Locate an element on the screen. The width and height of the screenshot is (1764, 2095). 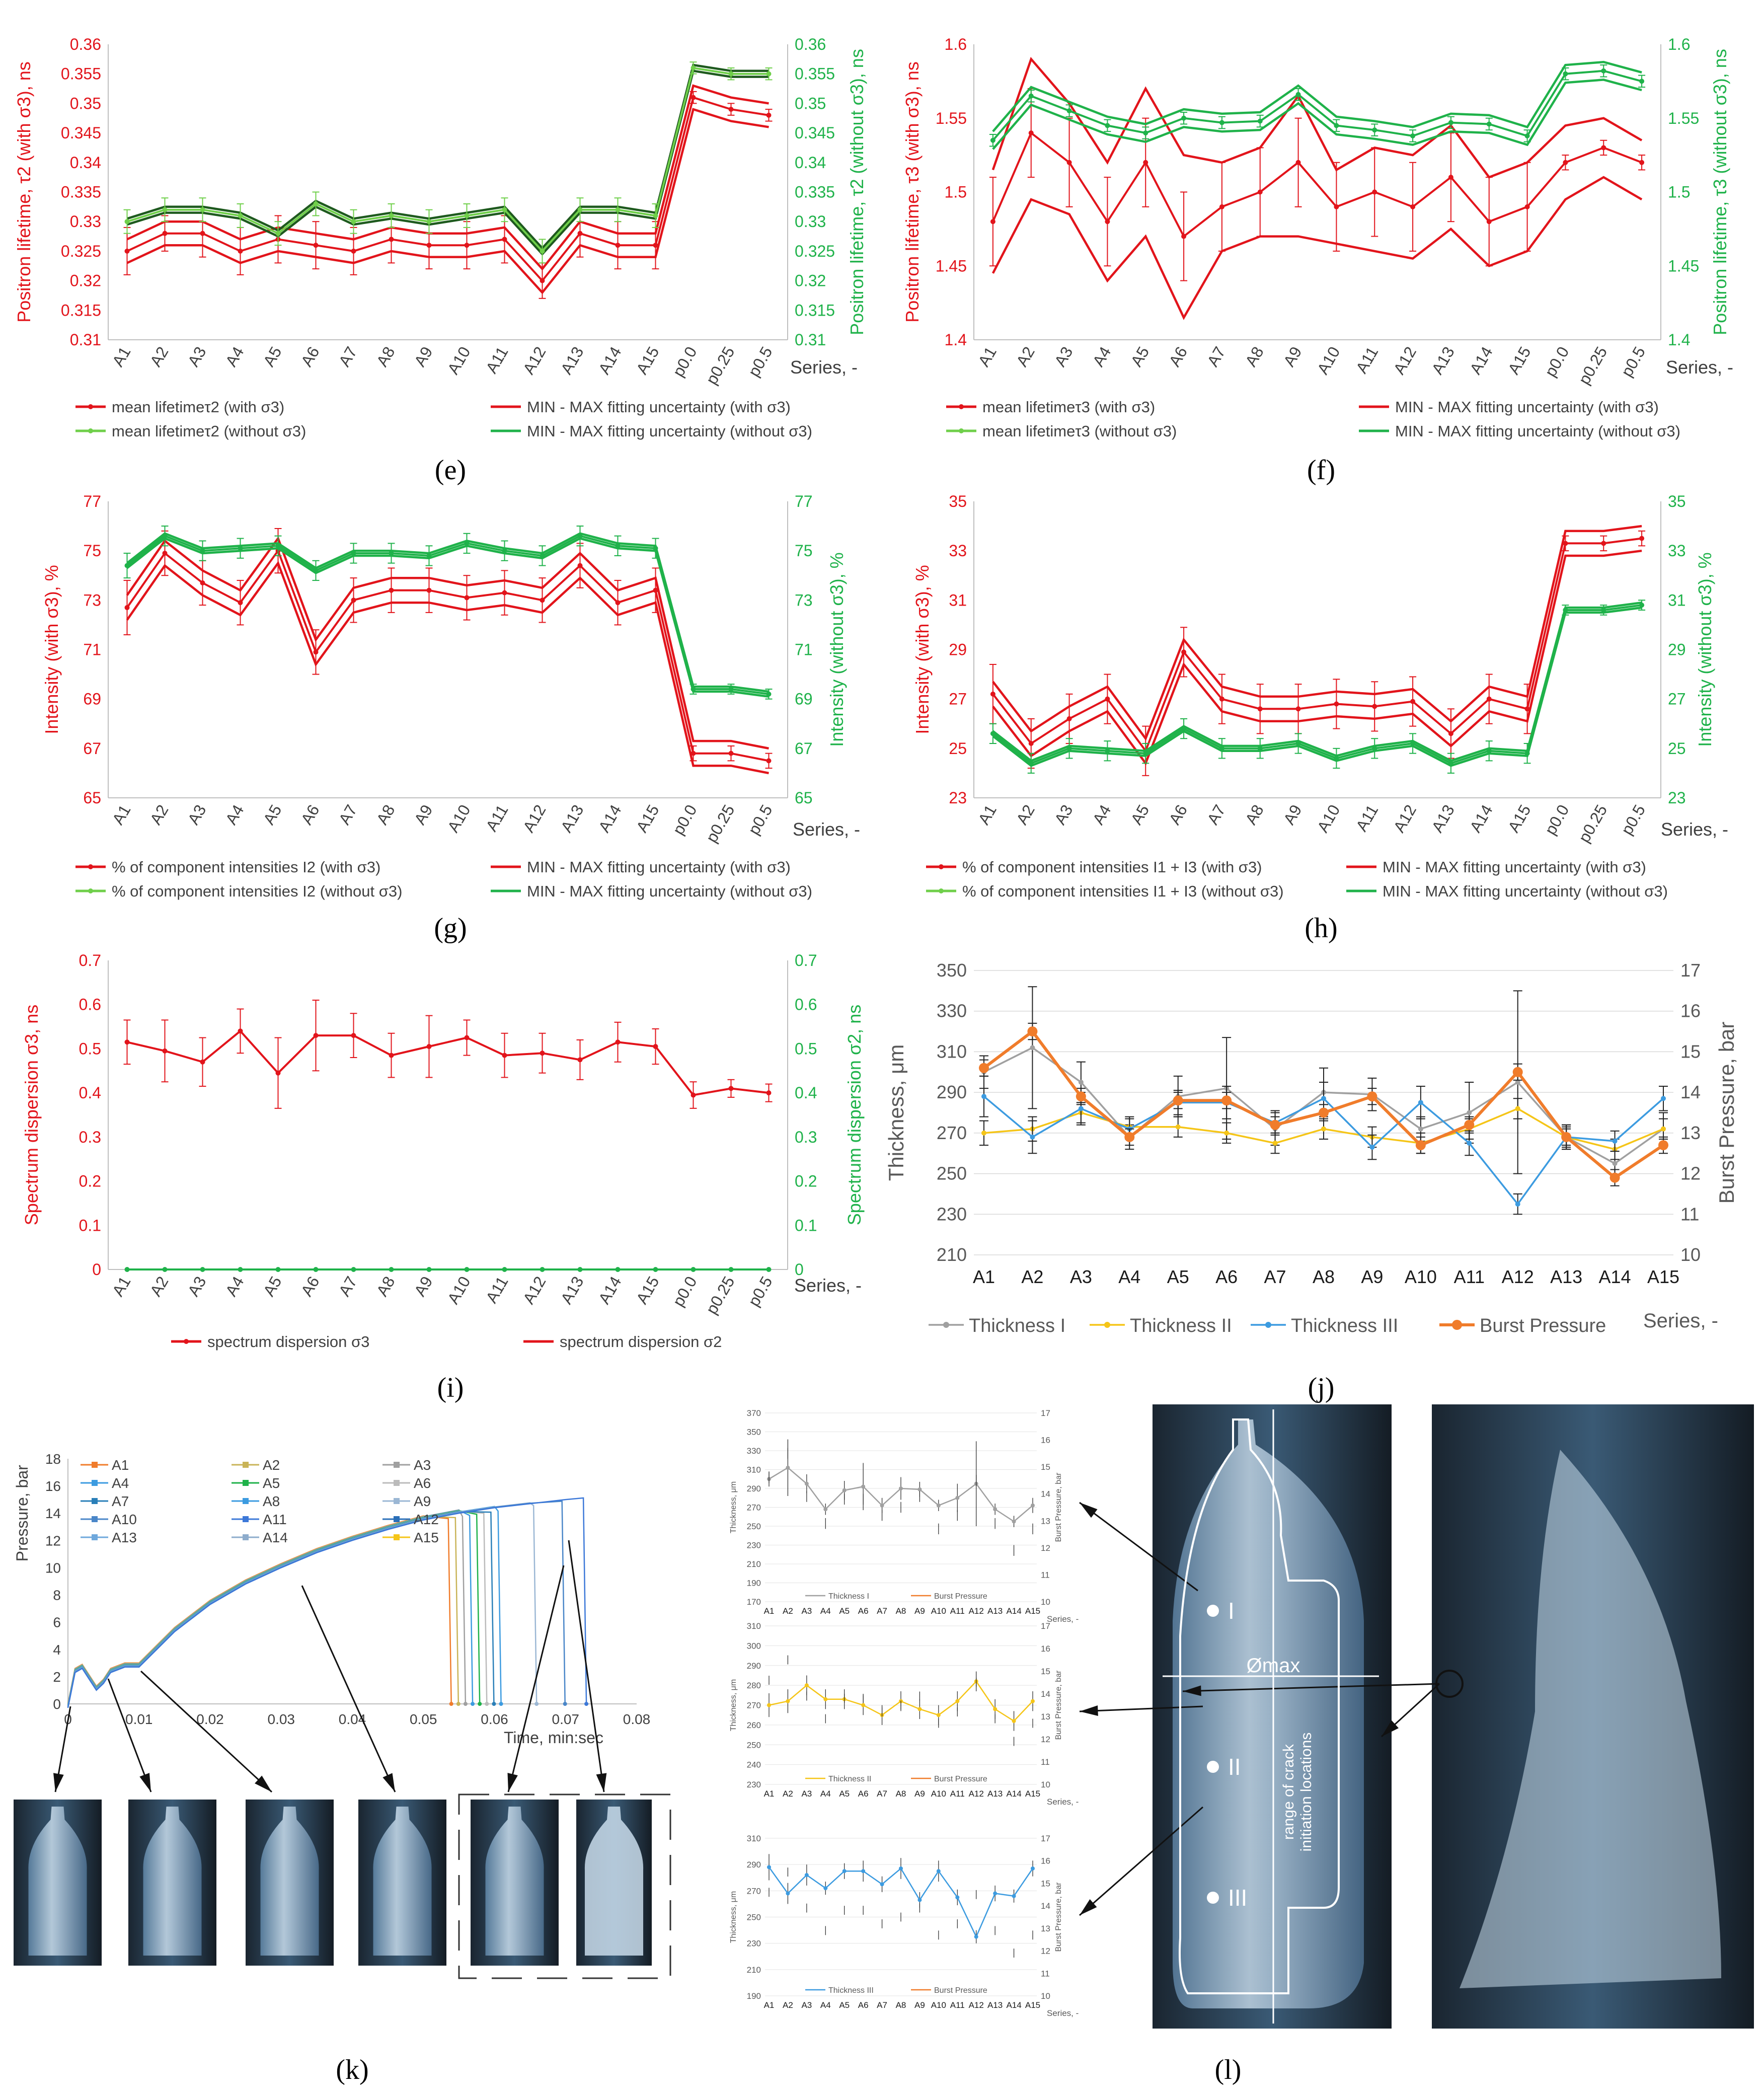
panel-caption: (f) is located at coordinates (1321, 470).